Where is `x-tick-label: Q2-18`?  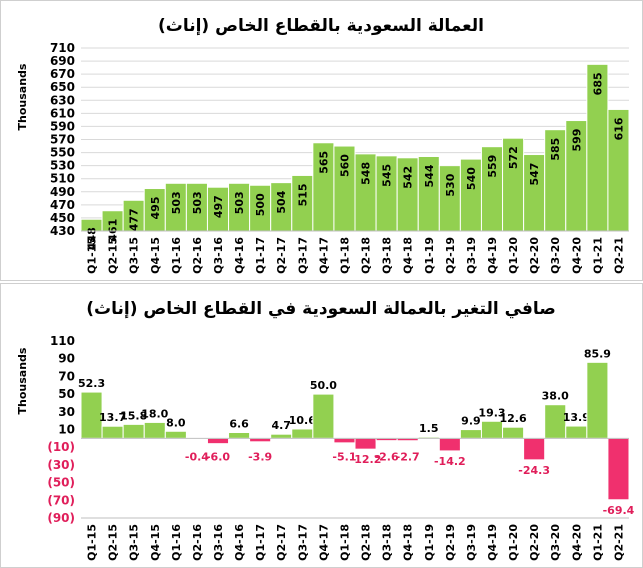 x-tick-label: Q2-18 is located at coordinates (366, 542).